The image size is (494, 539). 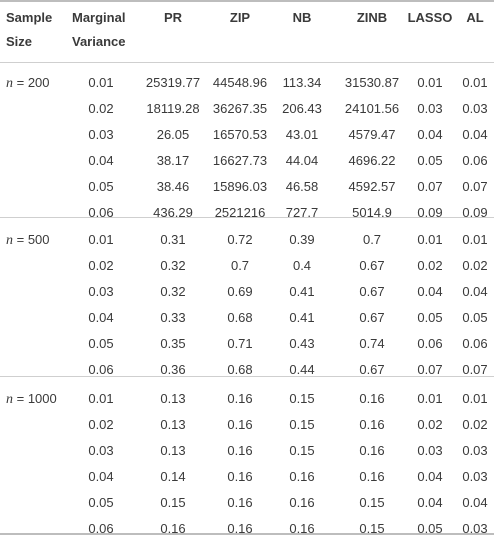 What do you see at coordinates (372, 186) in the screenshot?
I see `zinb-cell: 4592.57` at bounding box center [372, 186].